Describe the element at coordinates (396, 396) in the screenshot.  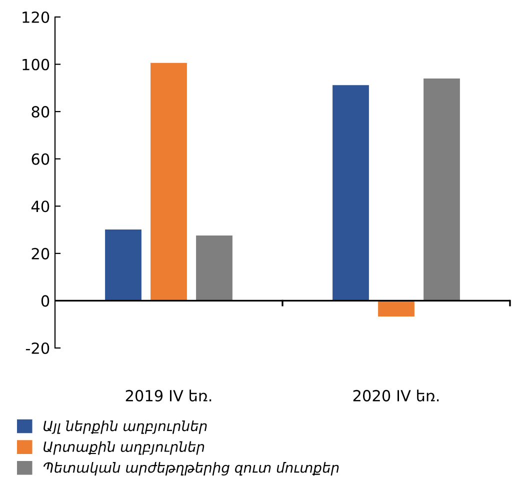
I see `x-tick-label: 2020 IV եռ.` at that location.